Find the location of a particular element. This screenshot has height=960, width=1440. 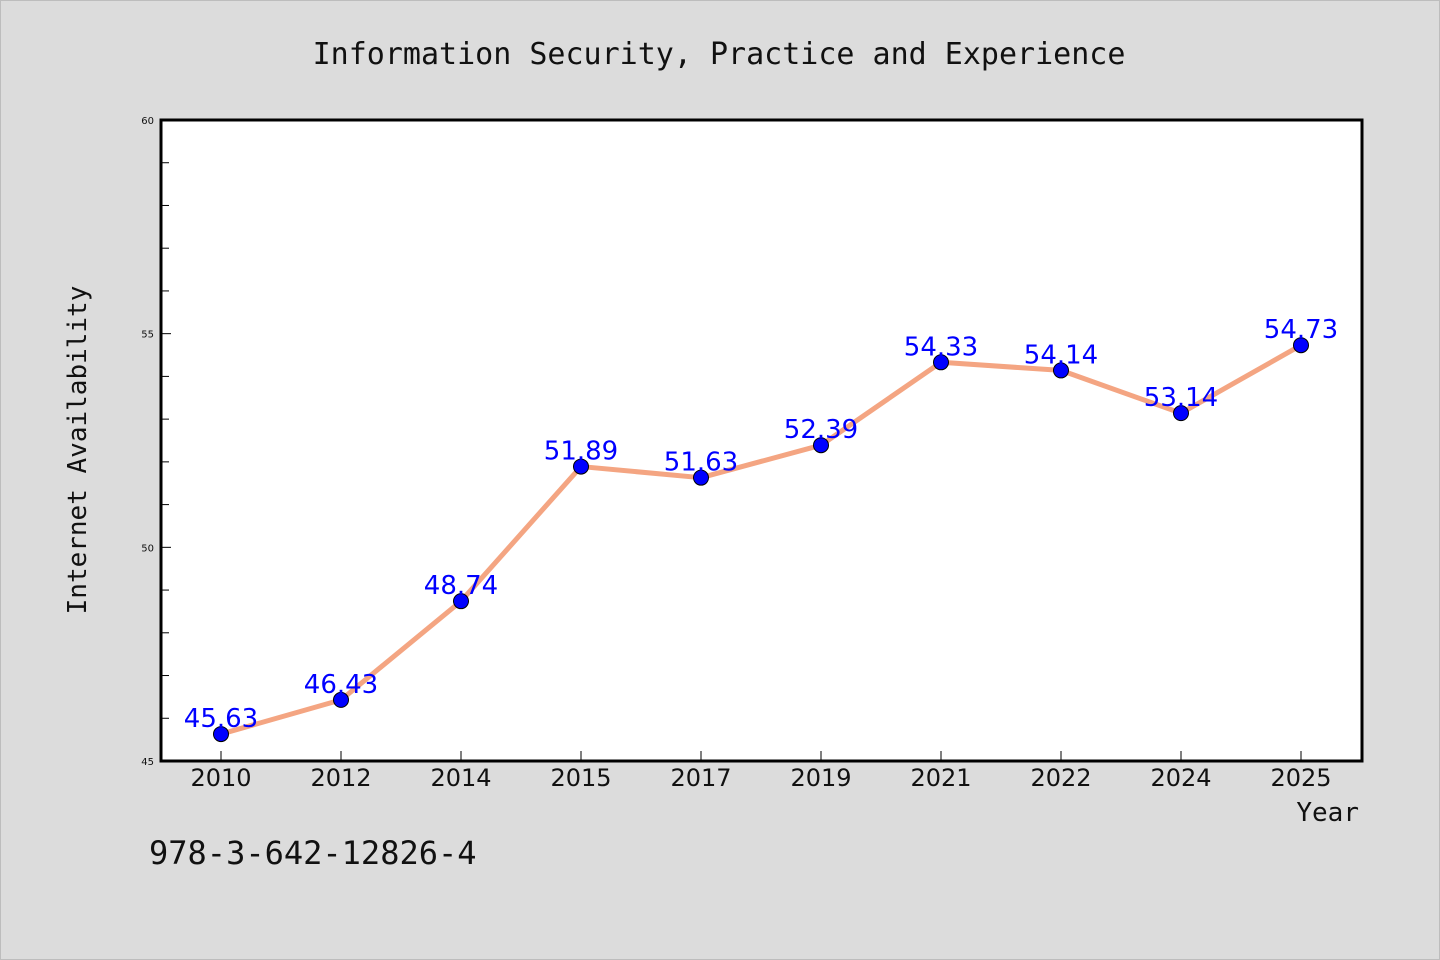

y-tick-label: 60 is located at coordinates (147, 121).